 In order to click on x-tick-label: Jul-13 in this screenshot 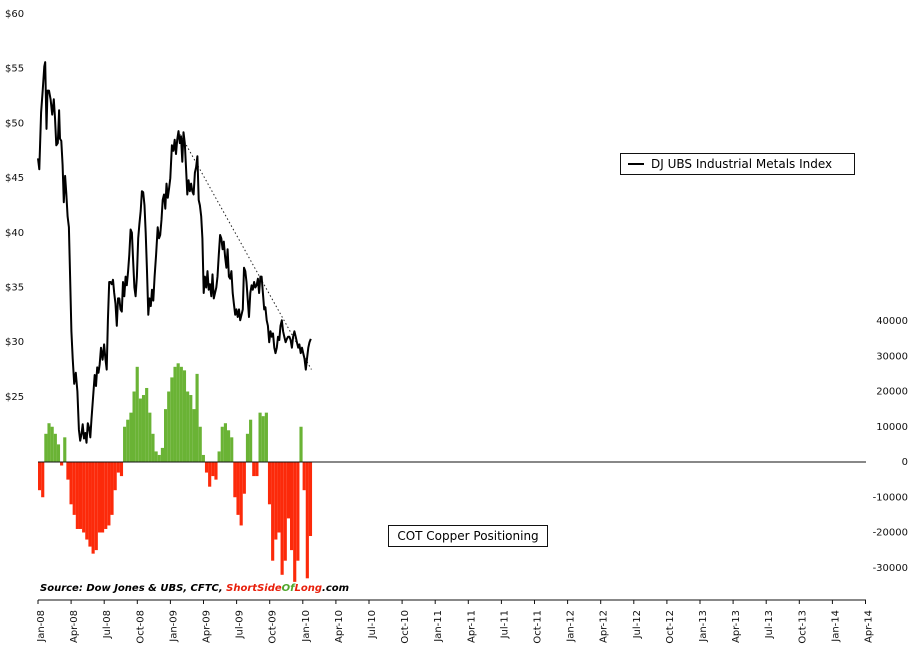, I will do `click(769, 624)`.